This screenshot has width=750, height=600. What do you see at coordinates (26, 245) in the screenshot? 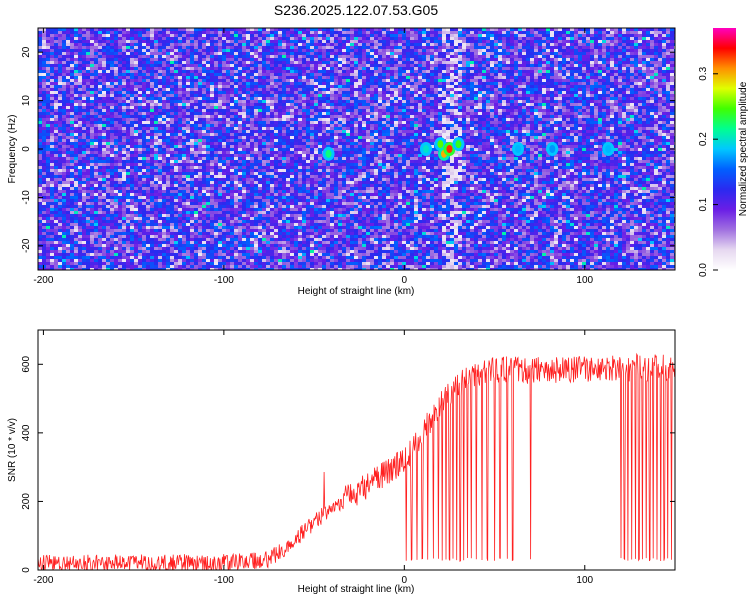
I see `y-tick-label: -20` at bounding box center [26, 245].